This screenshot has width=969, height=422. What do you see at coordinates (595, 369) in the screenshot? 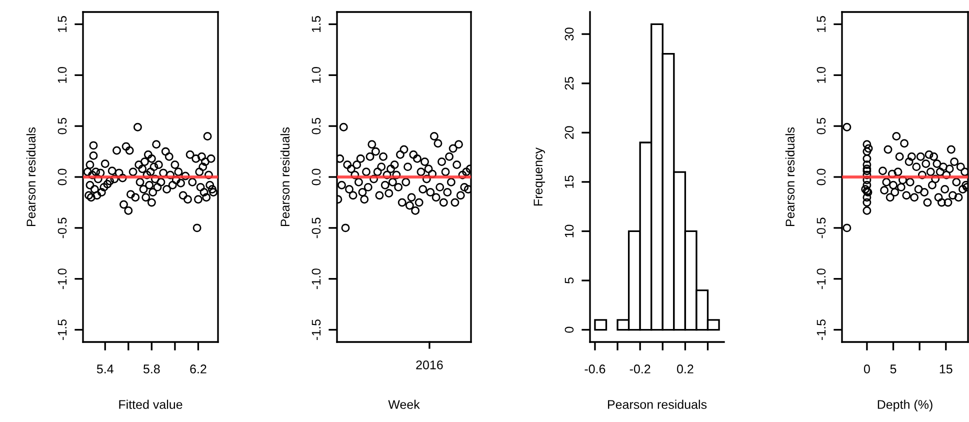
I see `x-tick-label: -0.6` at bounding box center [595, 369].